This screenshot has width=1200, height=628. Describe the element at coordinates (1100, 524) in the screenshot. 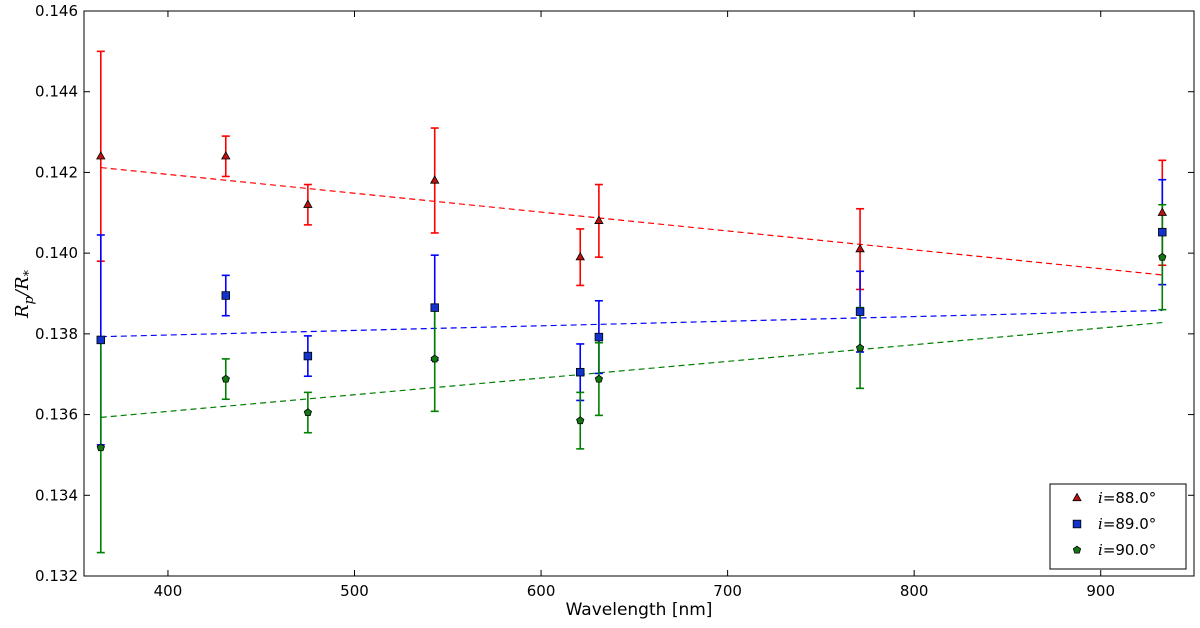

I see `legend-var-2: i` at that location.